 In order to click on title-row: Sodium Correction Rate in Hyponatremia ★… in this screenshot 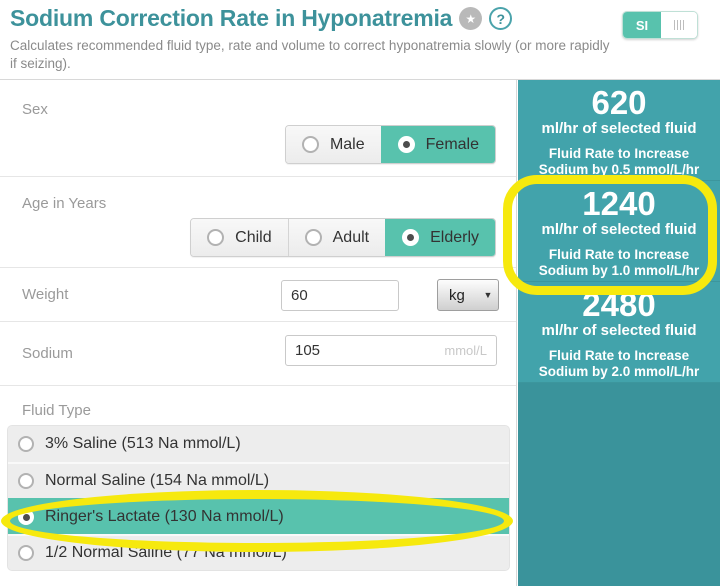, I will do `click(261, 18)`.